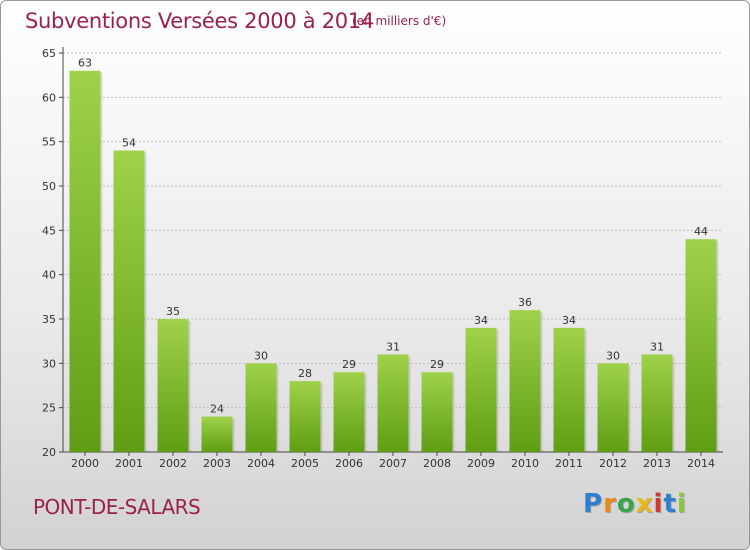  I want to click on bar-value-label: 54, so click(129, 143).